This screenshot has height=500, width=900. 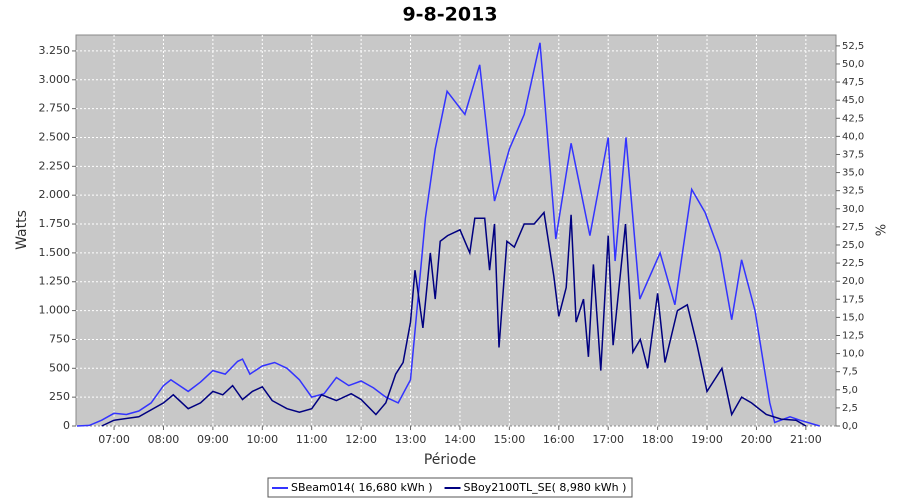 What do you see at coordinates (55, 194) in the screenshot?
I see `y-tick-label: 2.000` at bounding box center [55, 194].